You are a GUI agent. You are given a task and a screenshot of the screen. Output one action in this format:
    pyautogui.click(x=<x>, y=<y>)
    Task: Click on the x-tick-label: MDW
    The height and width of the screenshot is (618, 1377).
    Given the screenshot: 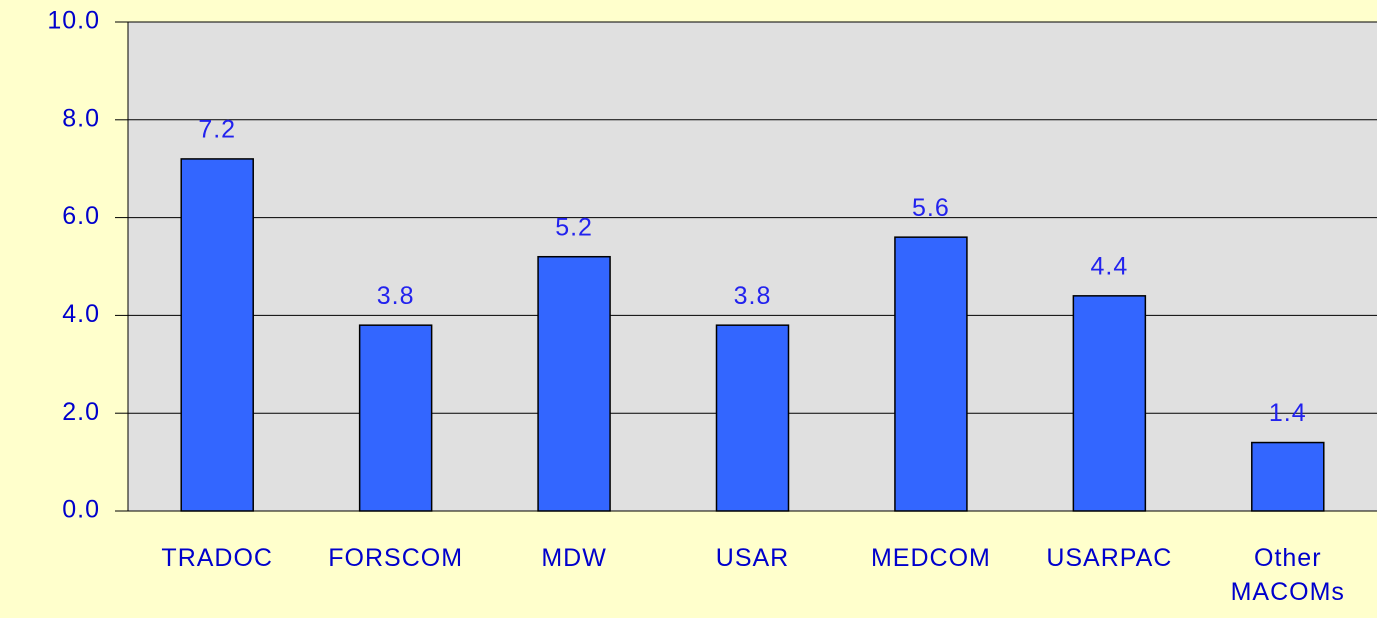 What is the action you would take?
    pyautogui.click(x=574, y=558)
    